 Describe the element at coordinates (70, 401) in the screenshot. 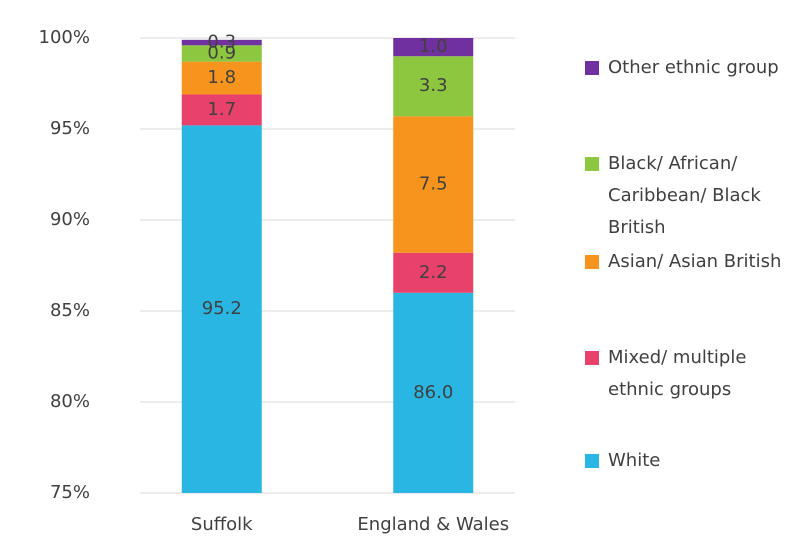

I see `y-tick-label: 80%` at that location.